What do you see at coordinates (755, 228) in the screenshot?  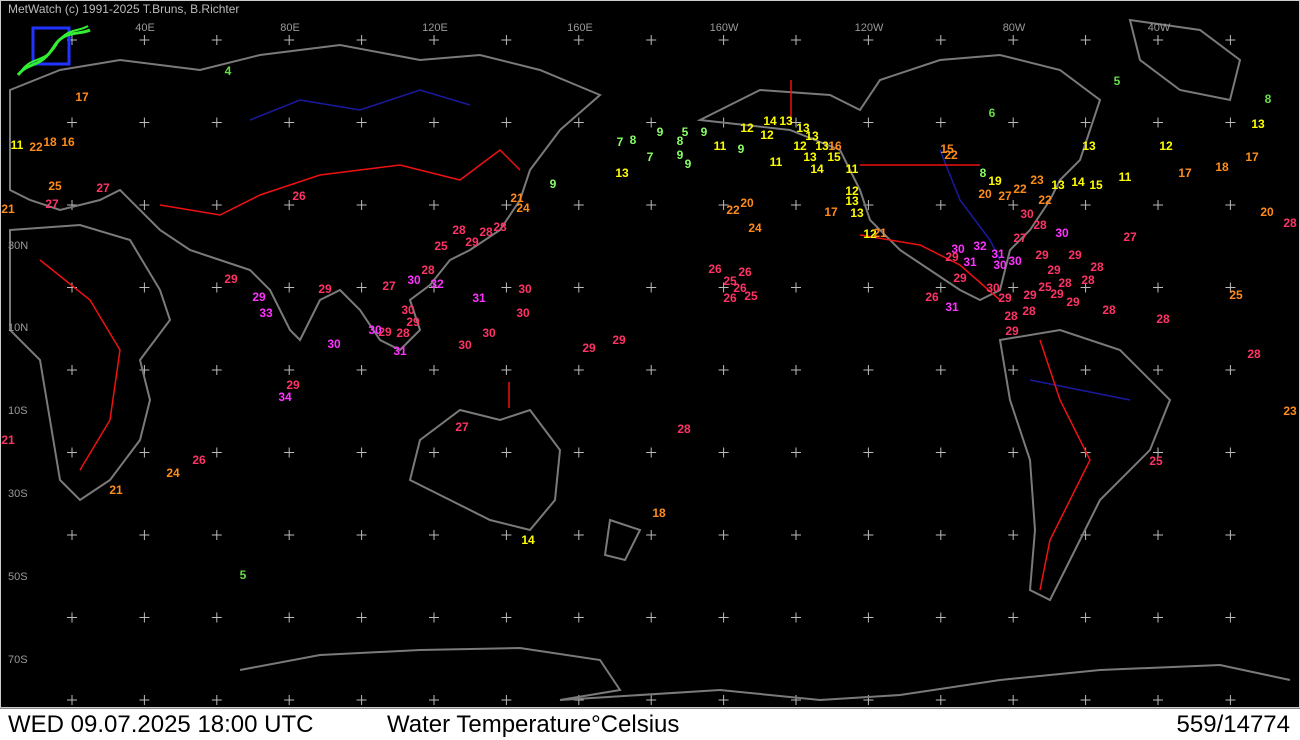 I see `station-temperature: 24` at bounding box center [755, 228].